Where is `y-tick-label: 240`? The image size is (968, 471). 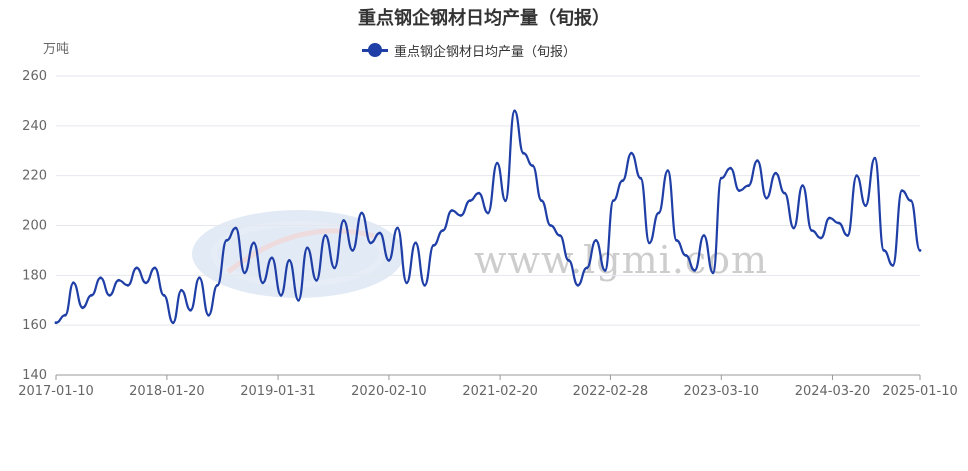 y-tick-label: 240 is located at coordinates (34, 126).